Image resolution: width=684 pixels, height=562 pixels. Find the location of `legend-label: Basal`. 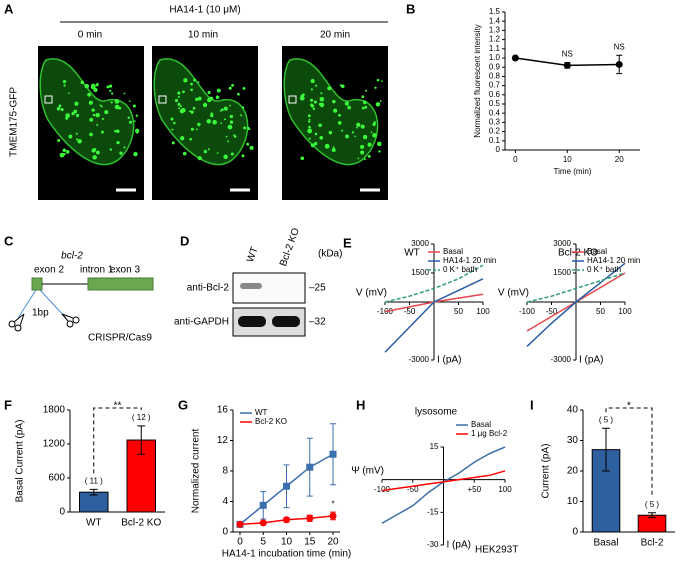

legend-label: Basal is located at coordinates (597, 251).